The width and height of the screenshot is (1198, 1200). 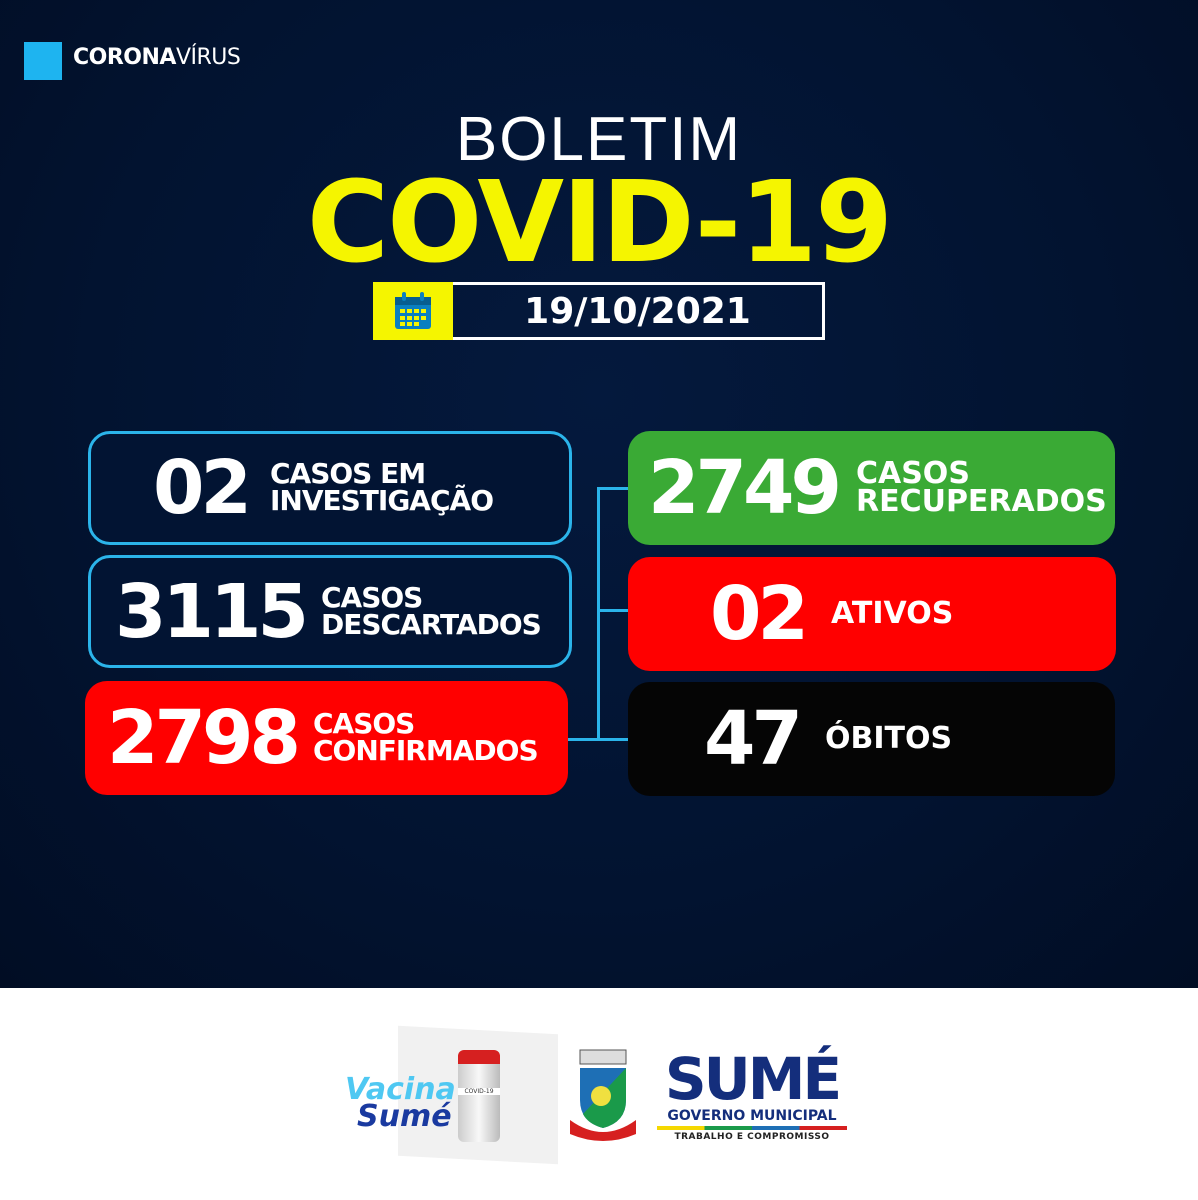 I want to click on sume-text: Sumé, so click(x=404, y=1116).